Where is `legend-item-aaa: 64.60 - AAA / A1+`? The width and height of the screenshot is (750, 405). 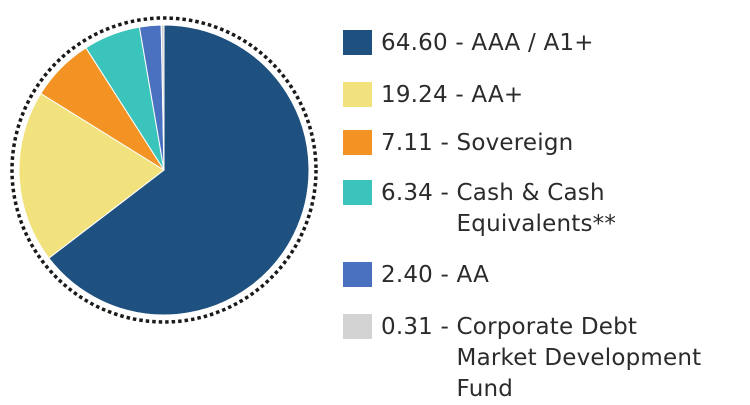 legend-item-aaa: 64.60 - AAA / A1+ is located at coordinates (468, 43).